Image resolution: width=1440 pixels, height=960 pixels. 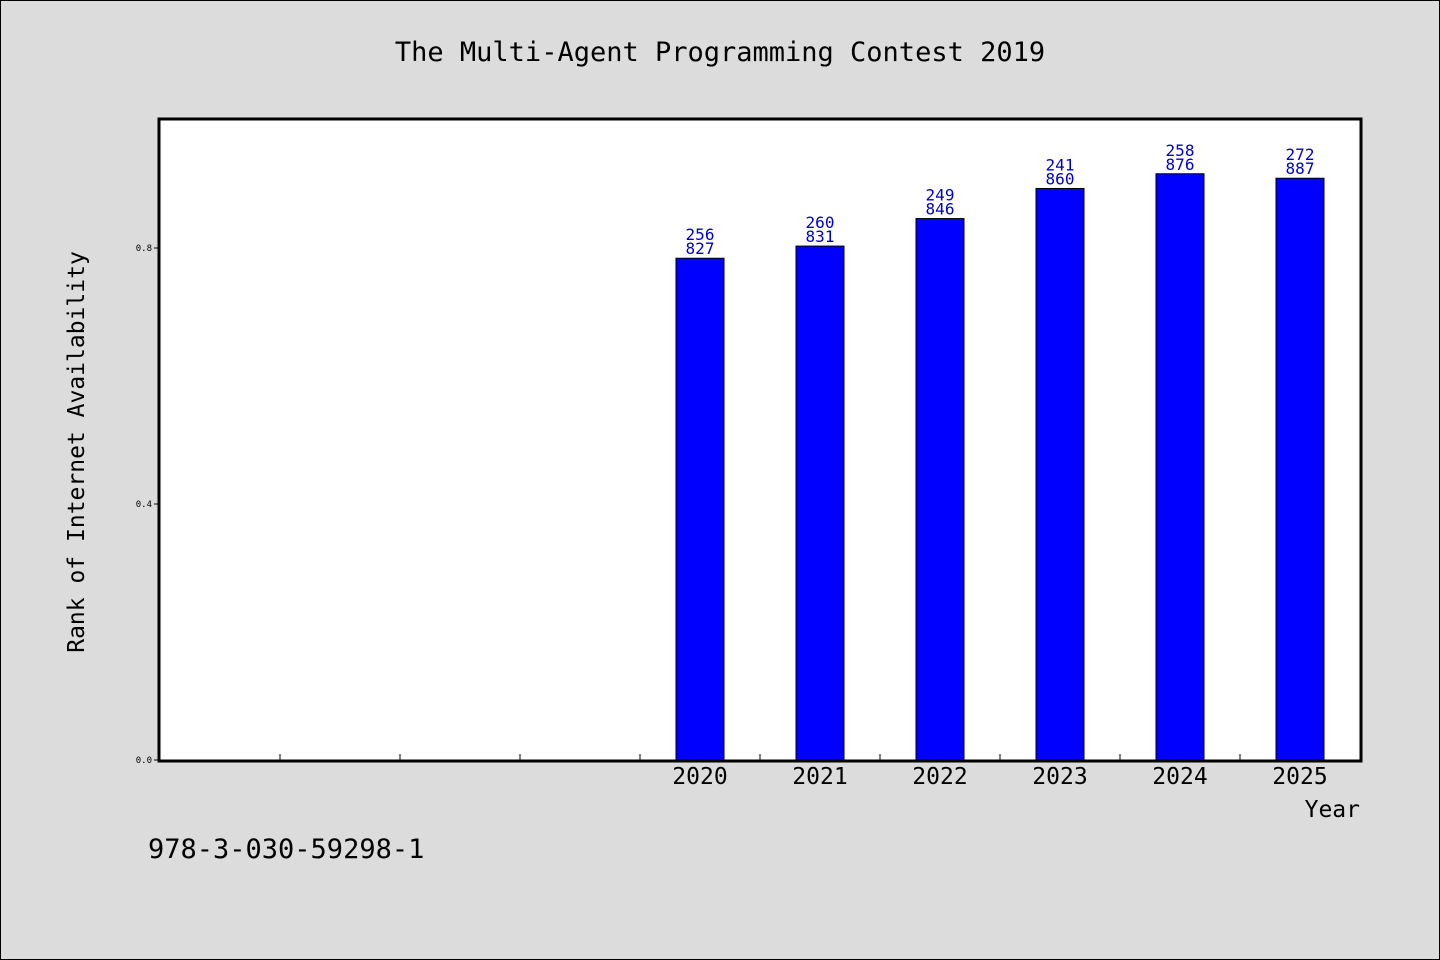 What do you see at coordinates (940, 209) in the screenshot?
I see `data-label-bottom: 846` at bounding box center [940, 209].